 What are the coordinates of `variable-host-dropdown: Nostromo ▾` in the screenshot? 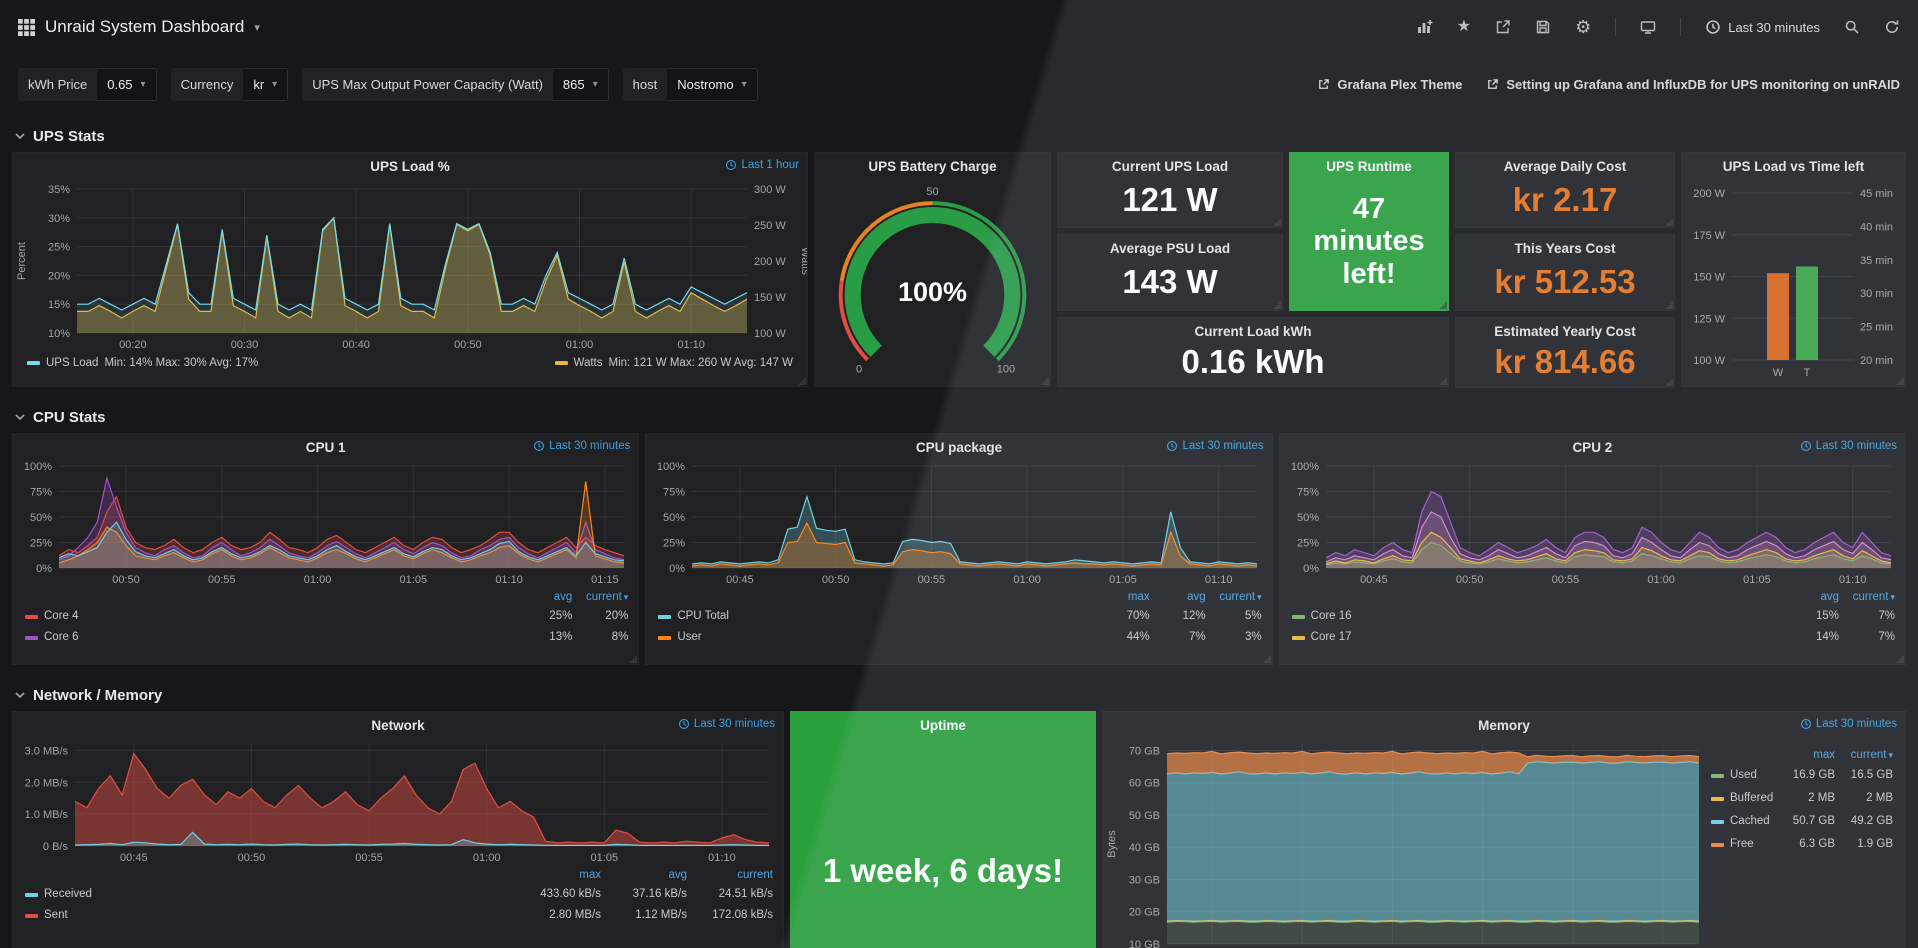 It's located at (712, 84).